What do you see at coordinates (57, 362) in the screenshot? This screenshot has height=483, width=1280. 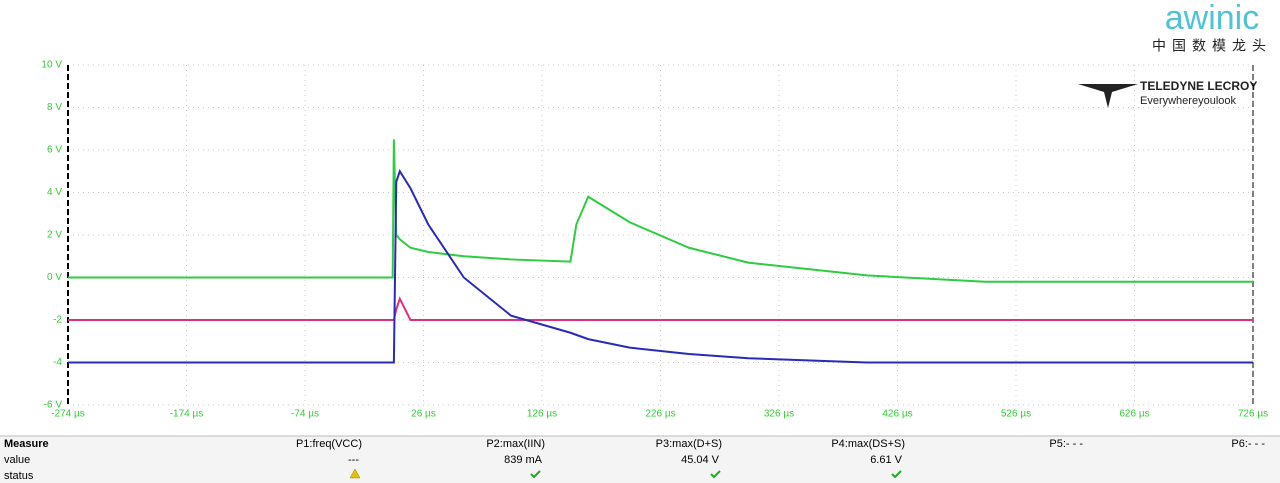 I see `y-tick-label: -4` at bounding box center [57, 362].